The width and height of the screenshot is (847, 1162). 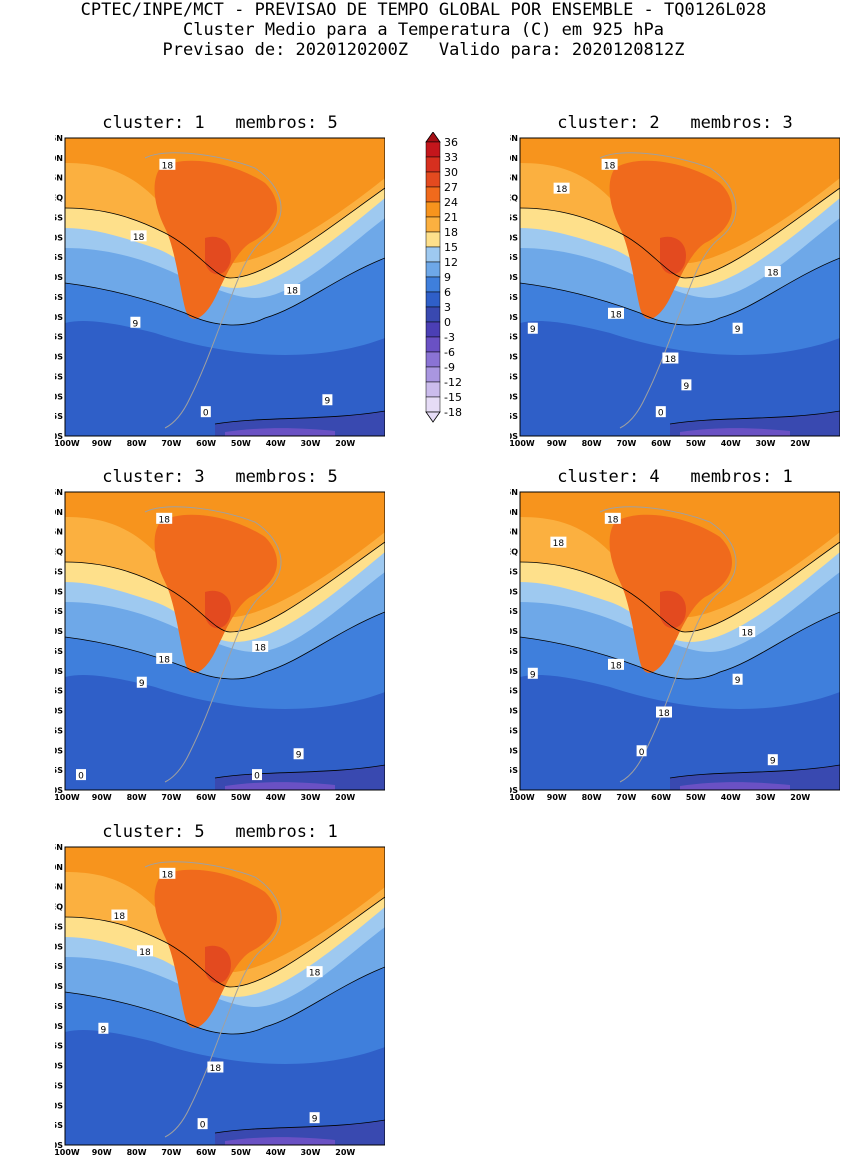 What do you see at coordinates (433, 137) in the screenshot?
I see `legend-arrow-top` at bounding box center [433, 137].